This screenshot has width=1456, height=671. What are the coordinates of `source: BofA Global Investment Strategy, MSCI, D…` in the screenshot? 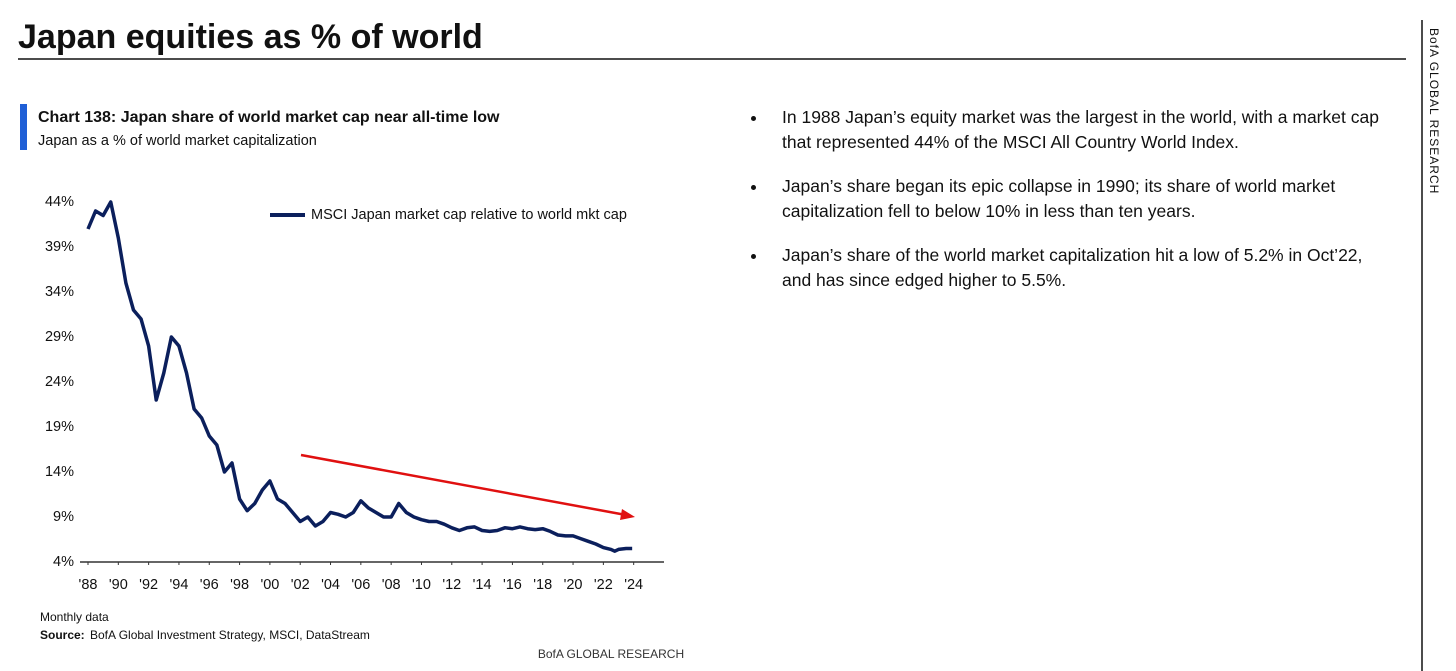 It's located at (230, 635).